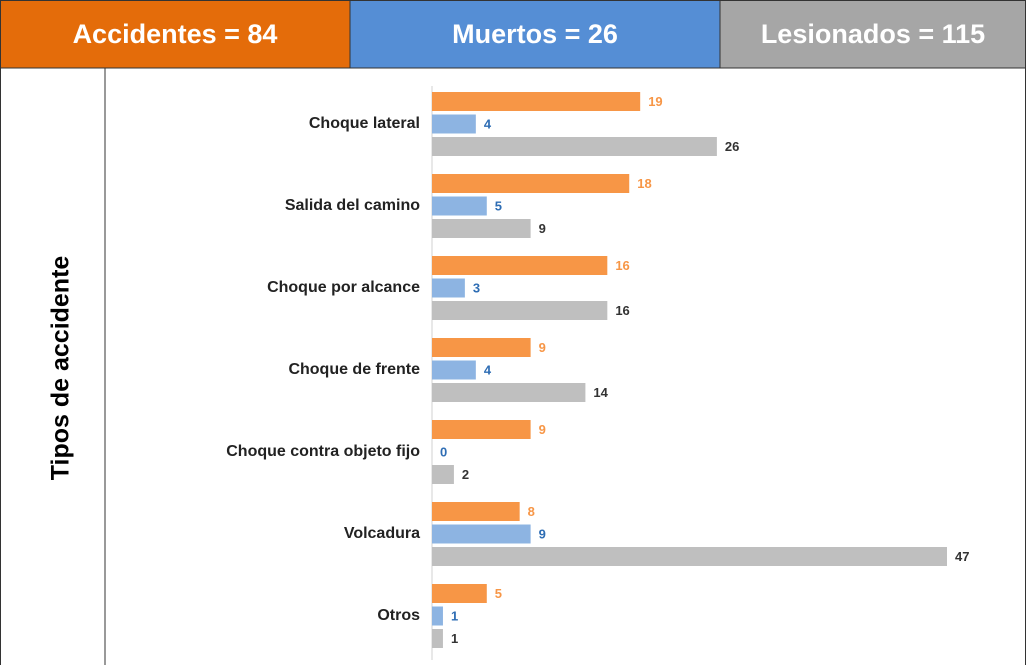 The height and width of the screenshot is (665, 1026). Describe the element at coordinates (655, 101) in the screenshot. I see `data-label: 19` at that location.